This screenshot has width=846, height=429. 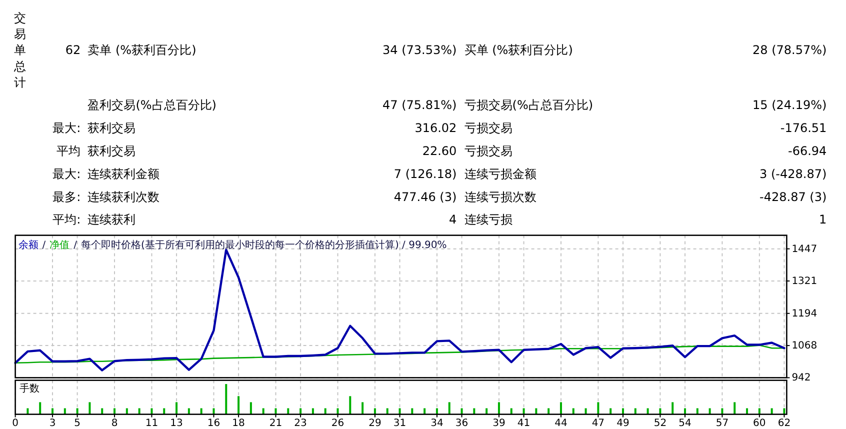 I want to click on chart-title: 手数, so click(x=29, y=388).